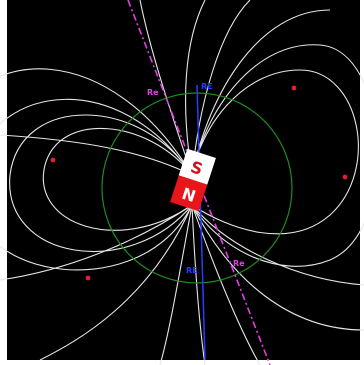 This screenshot has width=364, height=365. Describe the element at coordinates (153, 92) in the screenshot. I see `magnetic-axis-label-top: Re` at that location.